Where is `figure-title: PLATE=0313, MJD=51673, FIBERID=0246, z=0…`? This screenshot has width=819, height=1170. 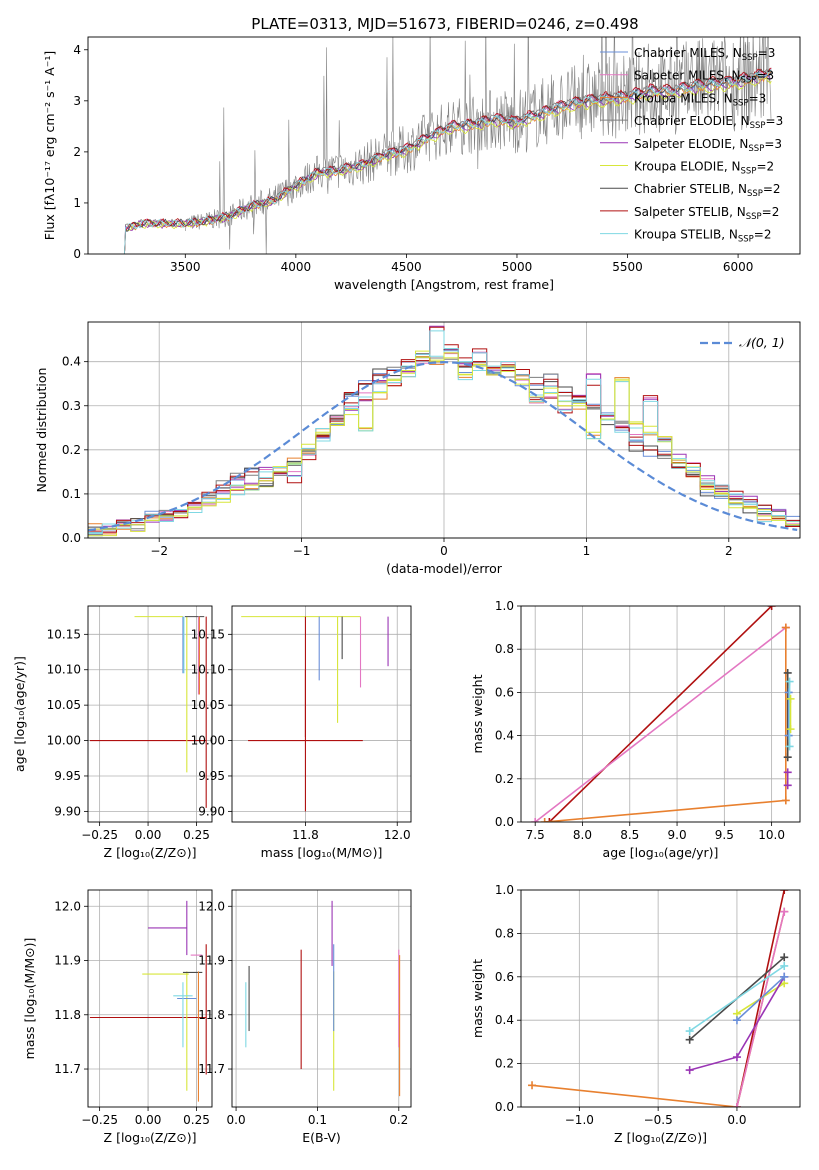
figure-title: PLATE=0313, MJD=51673, FIBERID=0246, z=0… is located at coordinates (444, 24).